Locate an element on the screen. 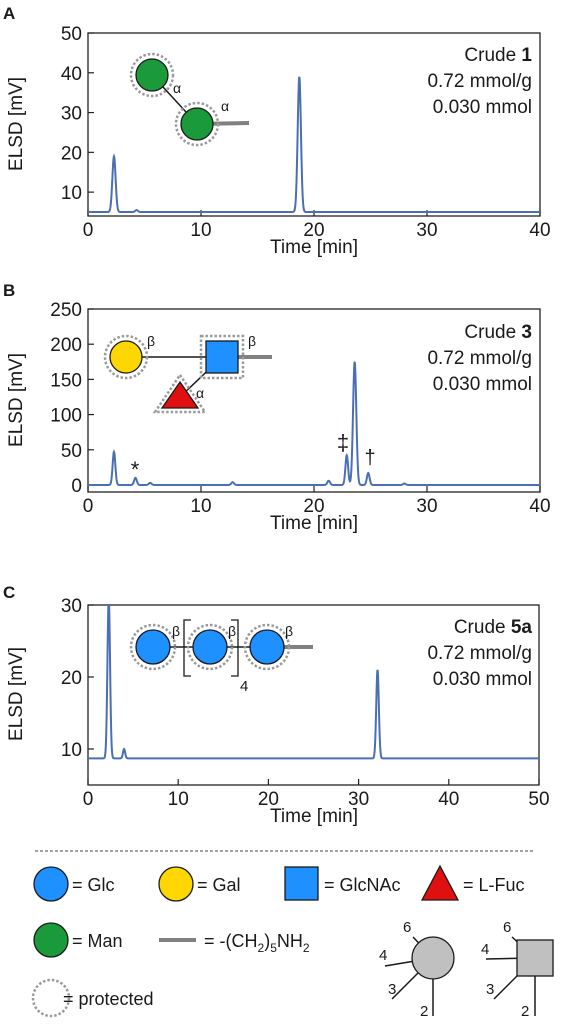 The image size is (567, 1029). legend-man: = Man is located at coordinates (97, 941).